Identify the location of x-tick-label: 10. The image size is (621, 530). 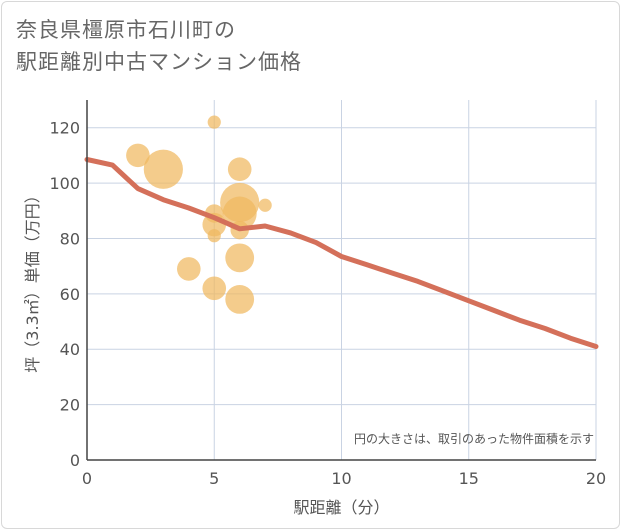
(341, 478).